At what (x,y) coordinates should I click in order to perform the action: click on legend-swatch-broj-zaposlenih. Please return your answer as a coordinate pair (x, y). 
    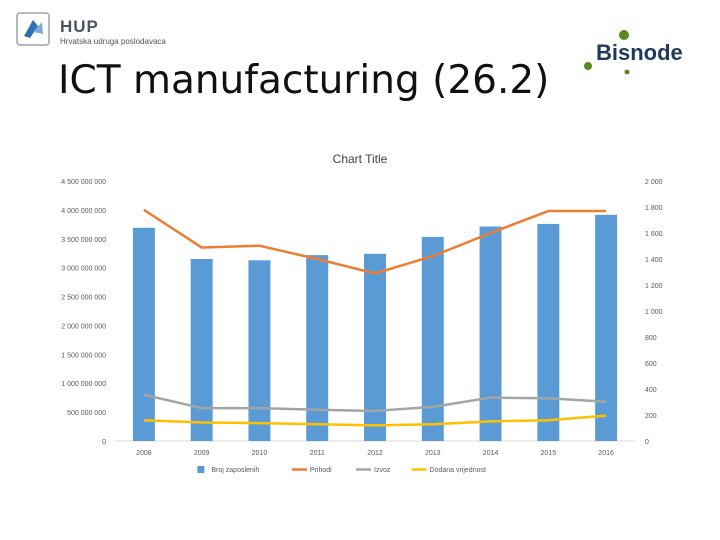
    Looking at the image, I should click on (201, 469).